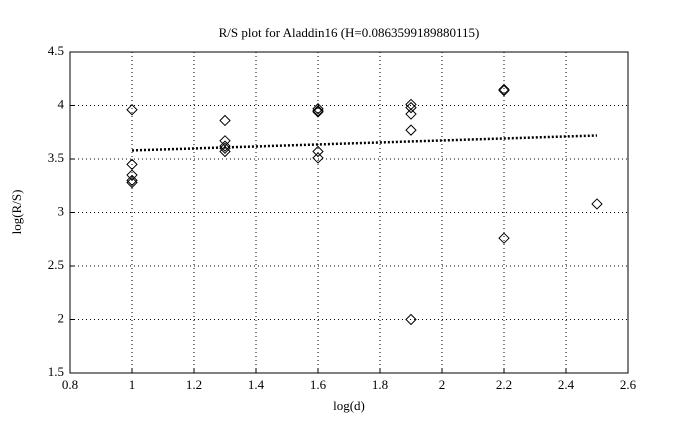 This screenshot has width=686, height=430. Describe the element at coordinates (56, 157) in the screenshot. I see `y-tick-label: 3.5` at that location.